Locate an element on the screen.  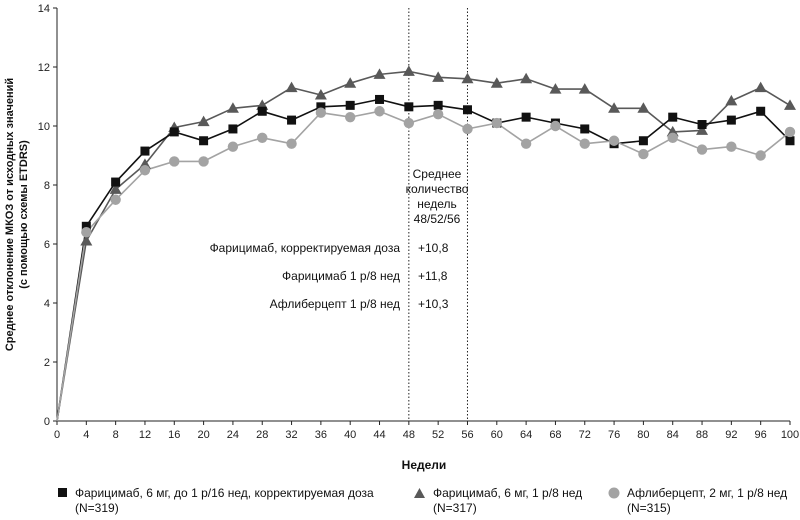
reference-lines is located at coordinates (438, 214).